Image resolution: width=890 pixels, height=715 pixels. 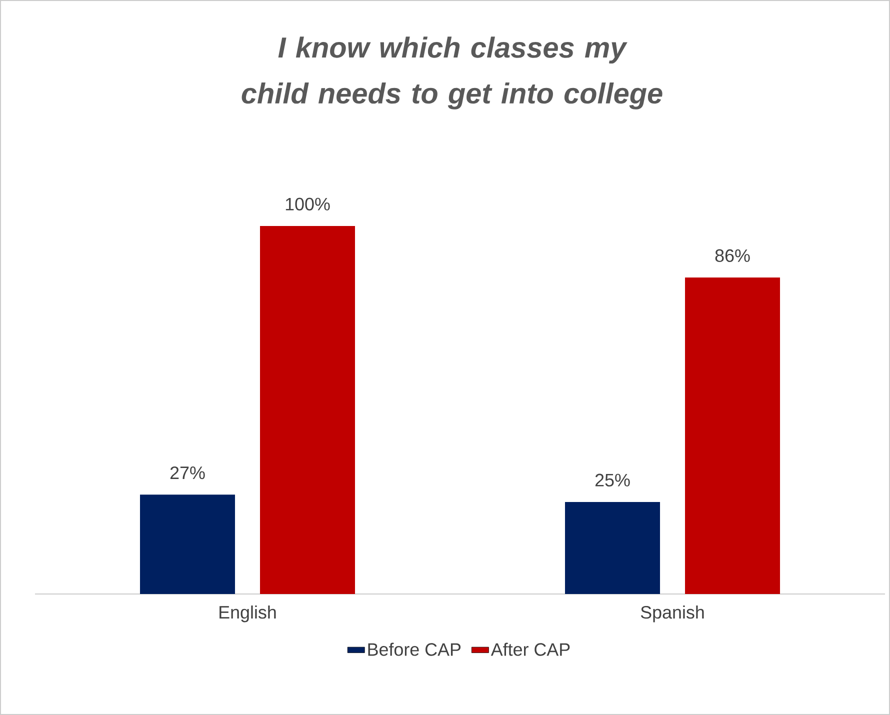 What do you see at coordinates (530, 649) in the screenshot?
I see `legend-label: After CAP` at bounding box center [530, 649].